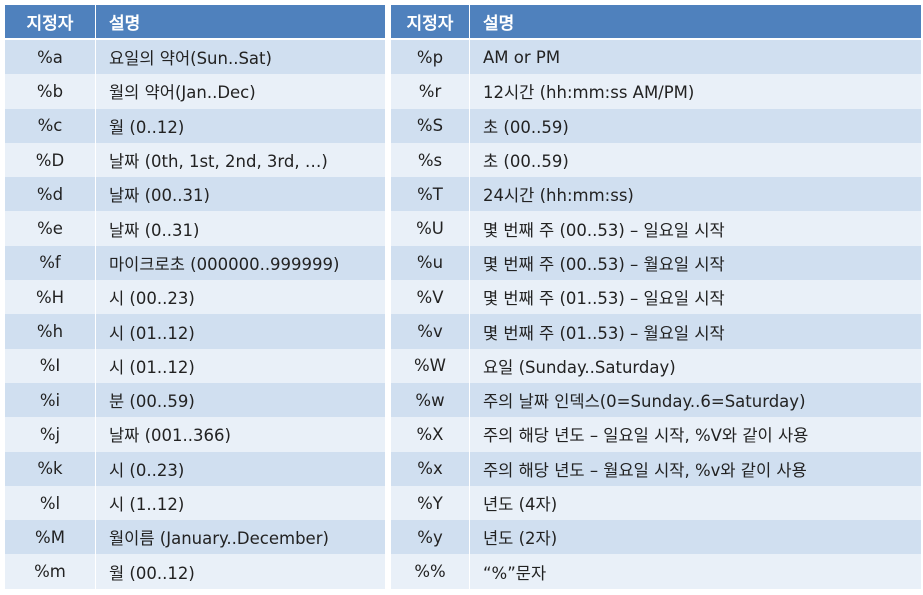 This screenshot has width=923, height=595. I want to click on table-row: %b 월의 약어(Jan..Dec), so click(195, 91).